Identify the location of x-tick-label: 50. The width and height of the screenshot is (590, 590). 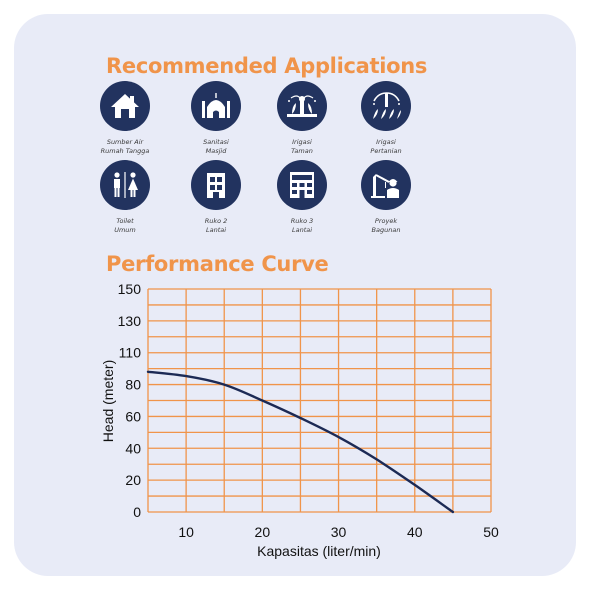
(491, 532).